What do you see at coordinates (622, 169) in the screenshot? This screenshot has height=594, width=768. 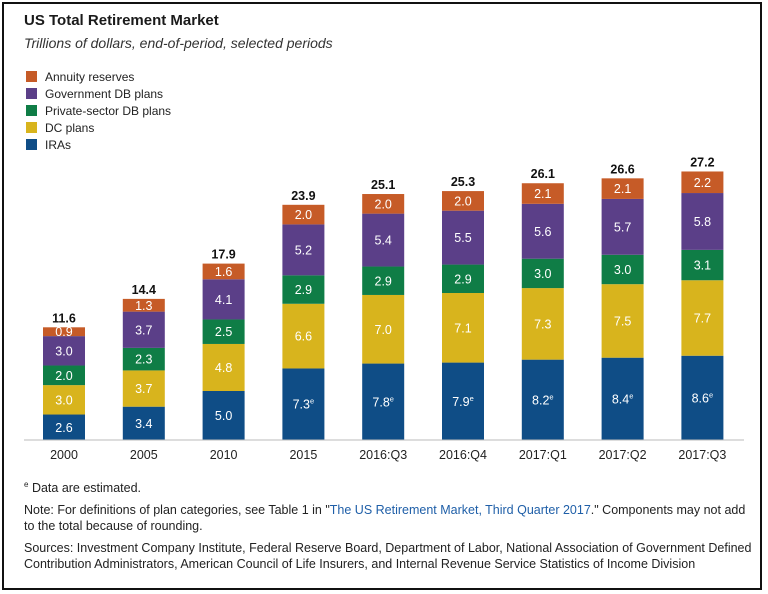 I see `total-label: 26.6` at bounding box center [622, 169].